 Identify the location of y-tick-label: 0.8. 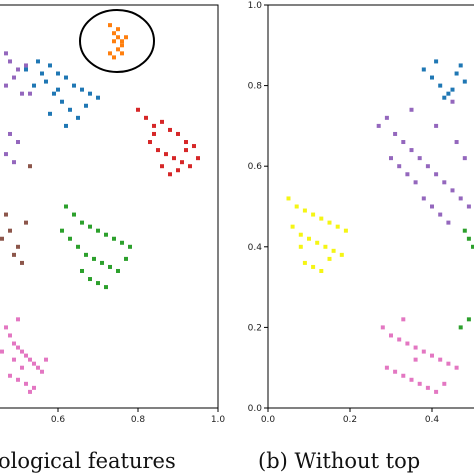
(255, 87).